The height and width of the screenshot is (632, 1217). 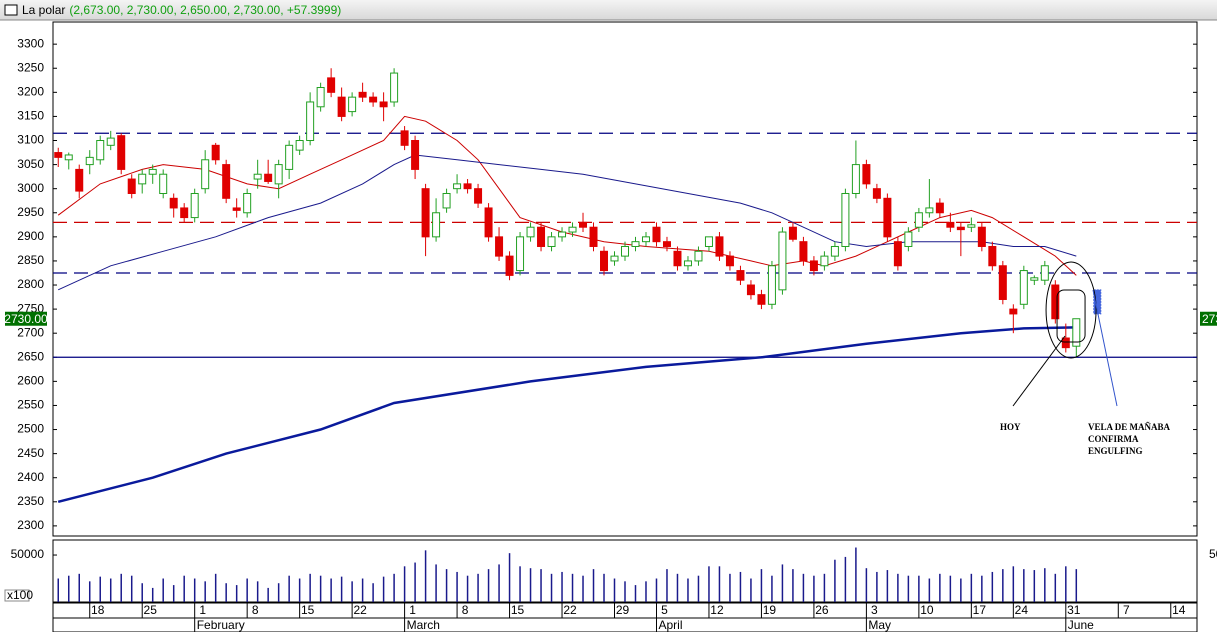 What do you see at coordinates (30, 116) in the screenshot?
I see `y-tick-label: 3150` at bounding box center [30, 116].